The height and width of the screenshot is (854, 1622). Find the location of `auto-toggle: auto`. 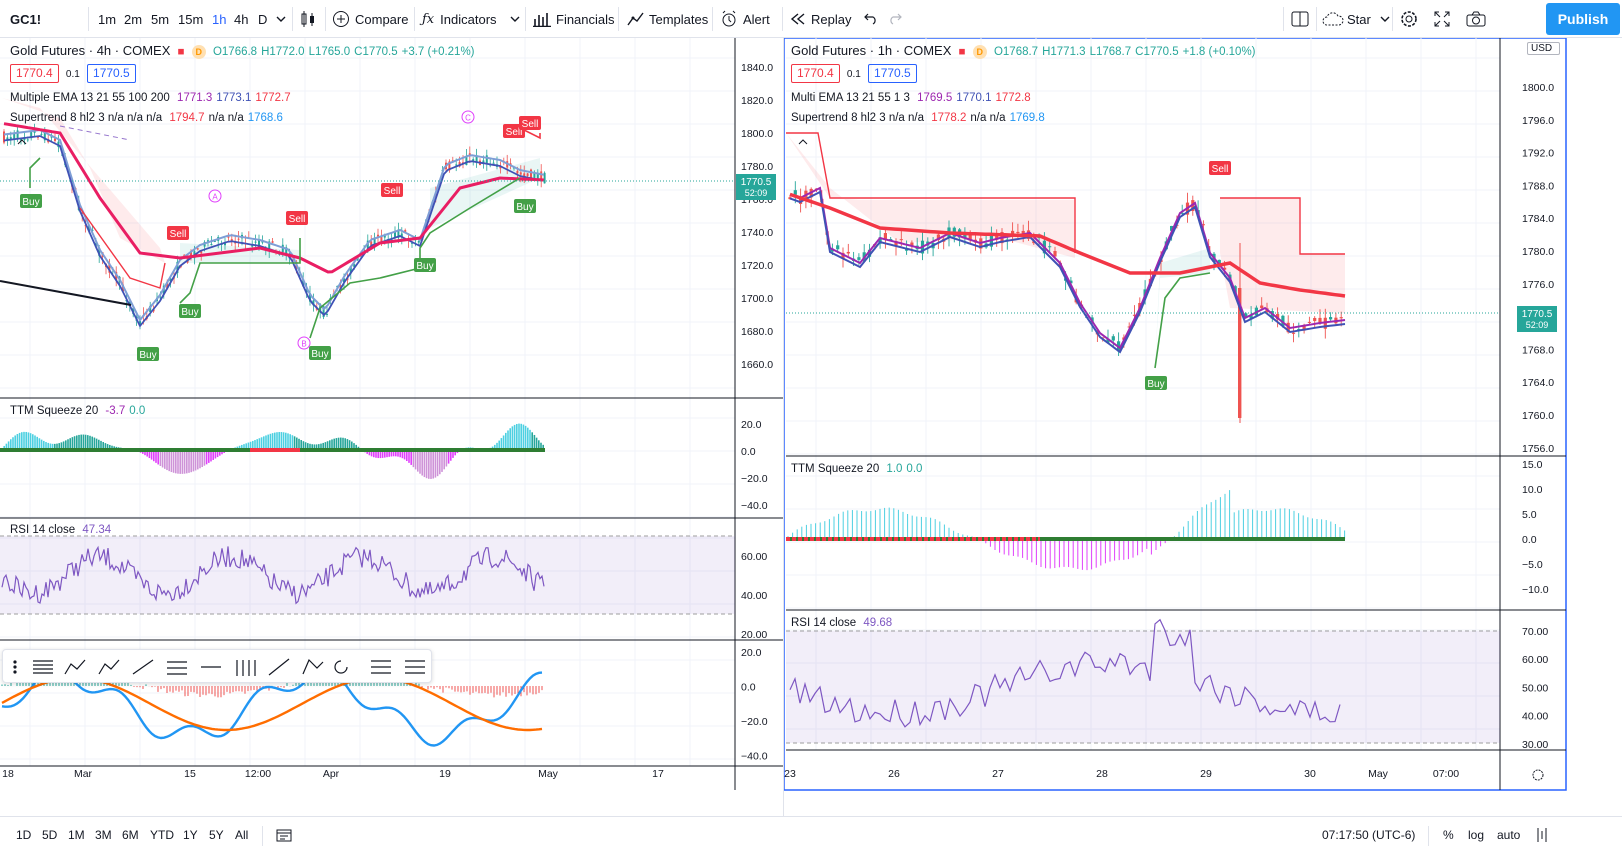

auto-toggle: auto is located at coordinates (1508, 835).